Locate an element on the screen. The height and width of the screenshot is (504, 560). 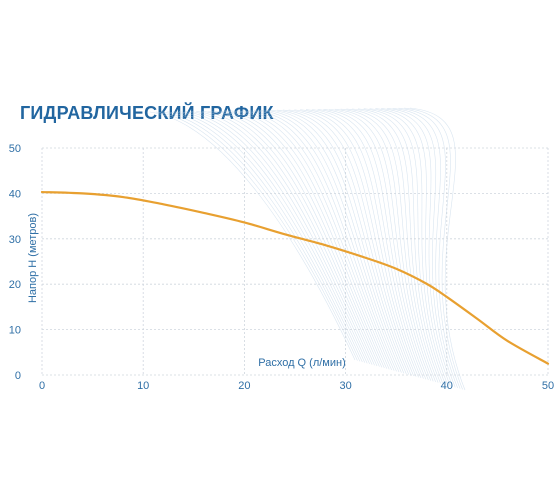
x-tick-label: 20 is located at coordinates (244, 386).